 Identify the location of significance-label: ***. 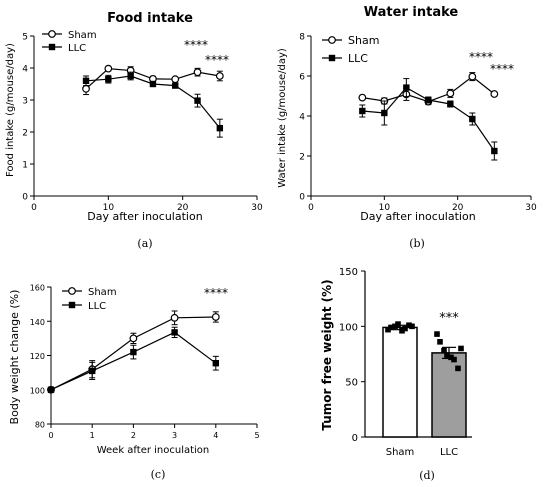
(449, 318).